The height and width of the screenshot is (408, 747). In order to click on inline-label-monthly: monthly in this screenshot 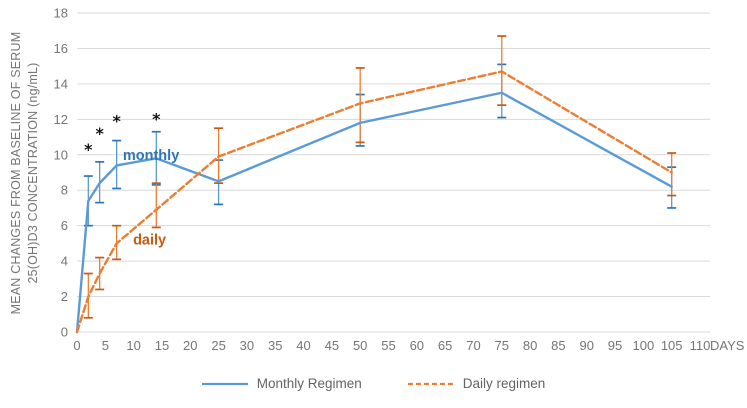, I will do `click(151, 156)`.